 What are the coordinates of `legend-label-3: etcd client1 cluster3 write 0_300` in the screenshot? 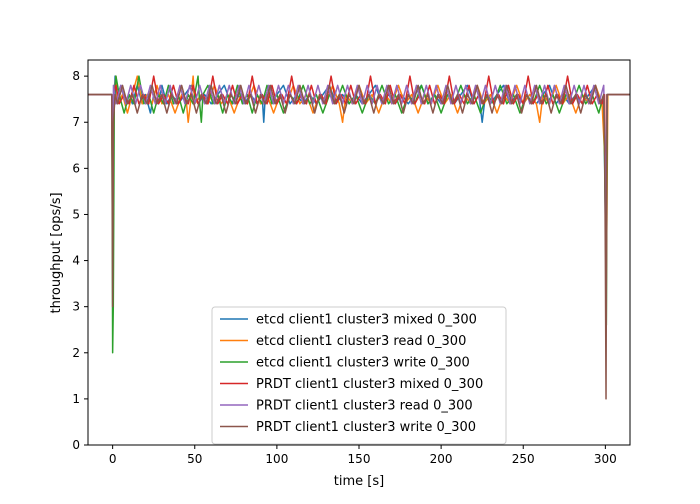 It's located at (363, 363).